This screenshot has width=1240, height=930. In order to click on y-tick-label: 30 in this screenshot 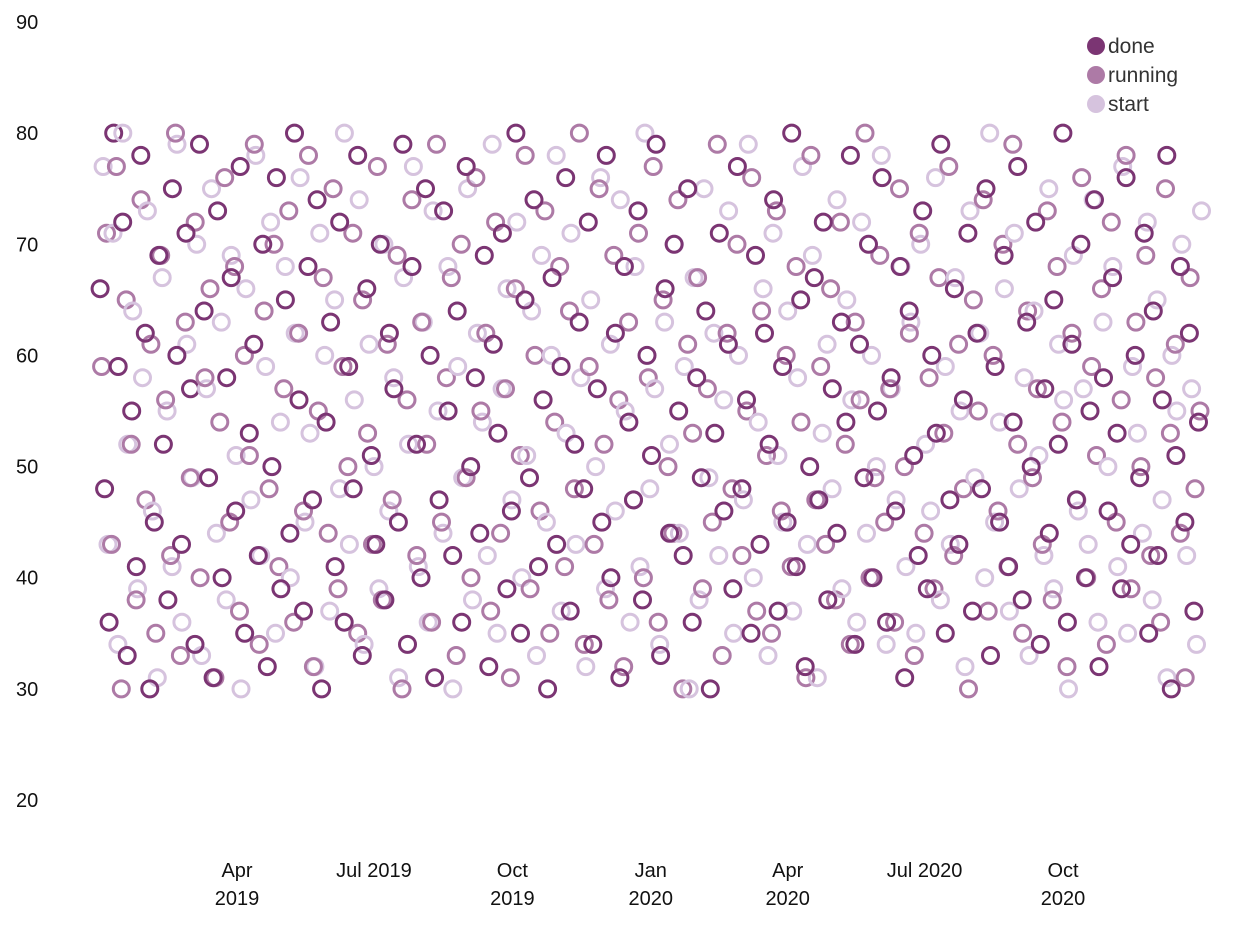, I will do `click(27, 690)`.